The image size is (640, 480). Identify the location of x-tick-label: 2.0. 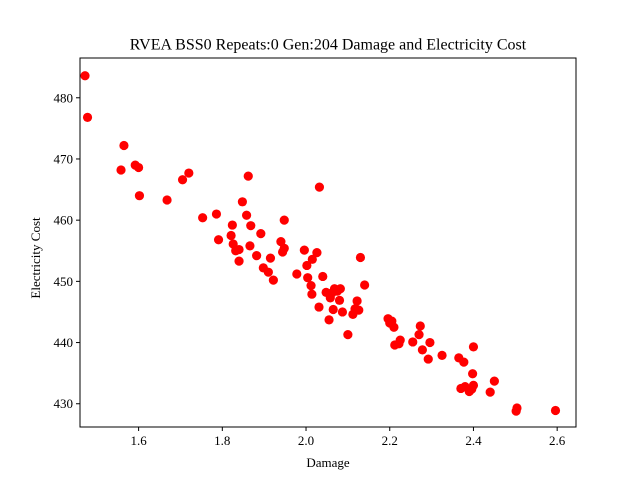
(306, 440).